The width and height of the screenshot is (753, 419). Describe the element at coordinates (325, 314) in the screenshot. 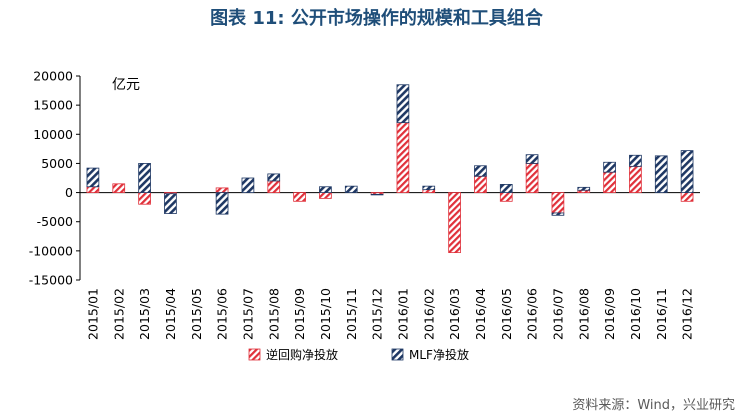

I see `x-tick-label: 2015/10` at that location.